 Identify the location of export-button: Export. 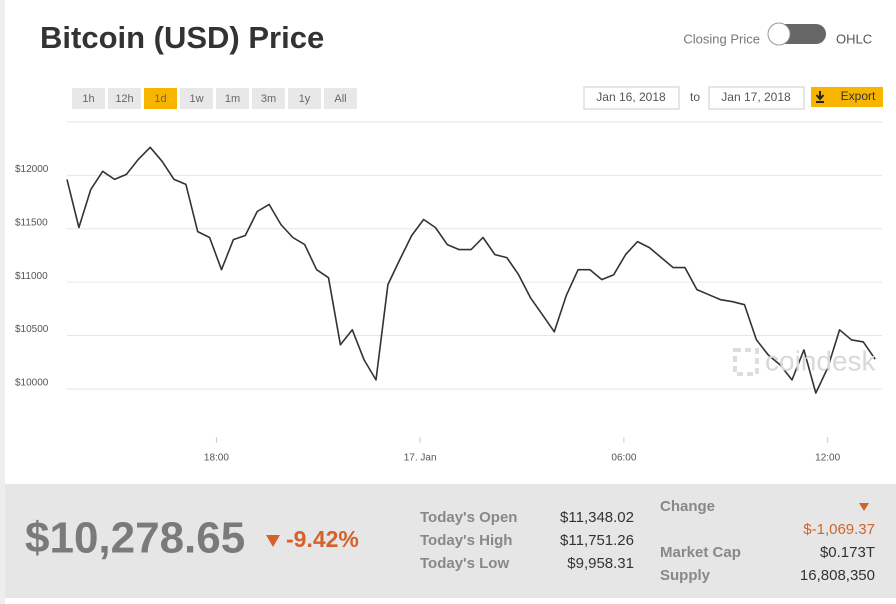
(847, 97).